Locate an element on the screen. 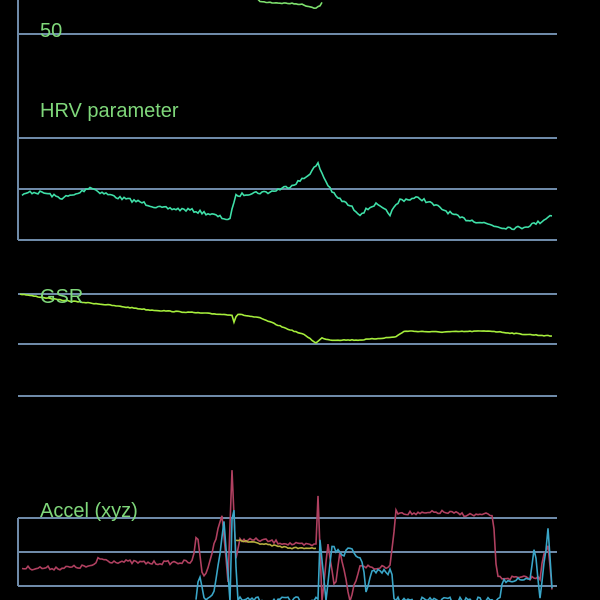 This screenshot has width=600, height=600. accel-y-trace is located at coordinates (374, 555).